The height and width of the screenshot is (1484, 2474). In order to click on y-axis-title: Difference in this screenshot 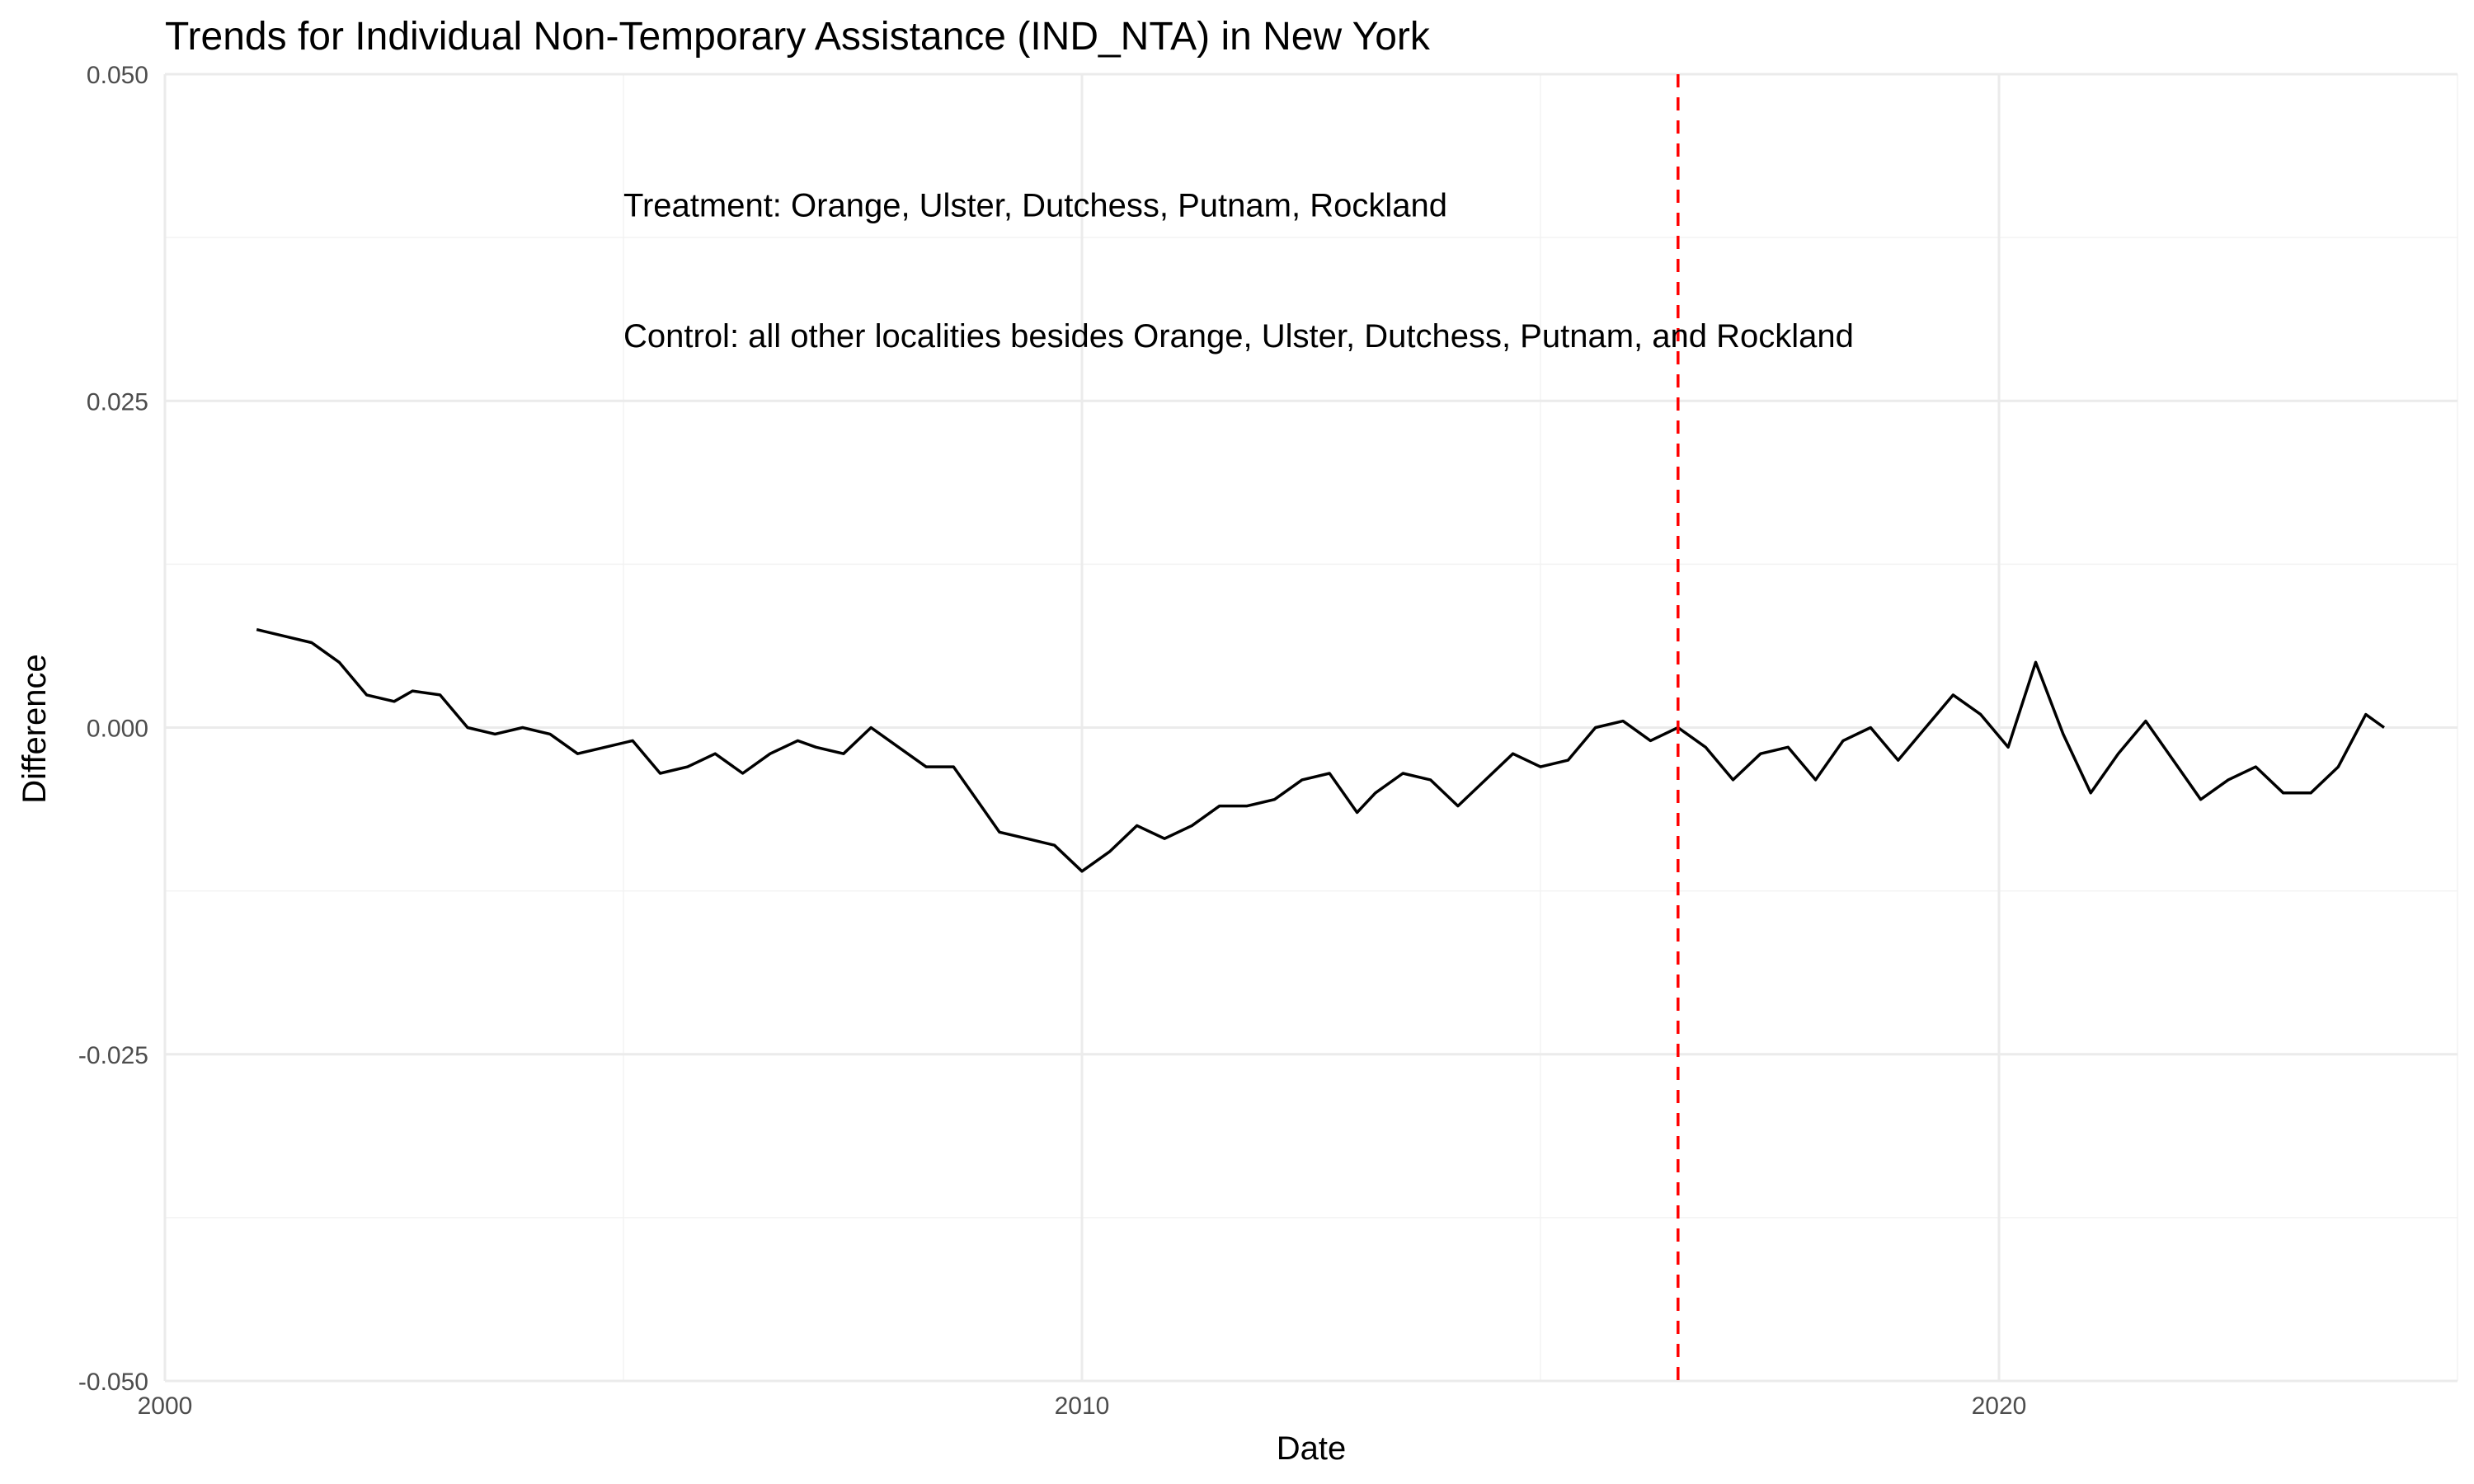, I will do `click(34, 729)`.